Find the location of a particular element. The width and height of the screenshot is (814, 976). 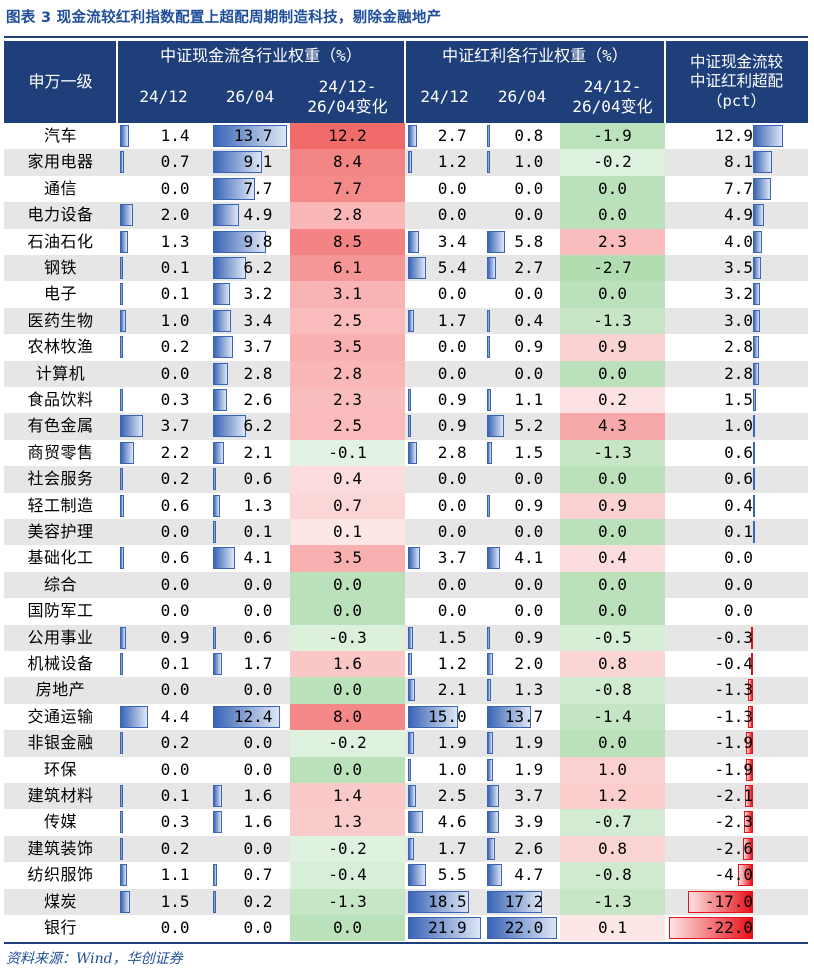

dv-change-cell: -1.3 is located at coordinates (612, 453).